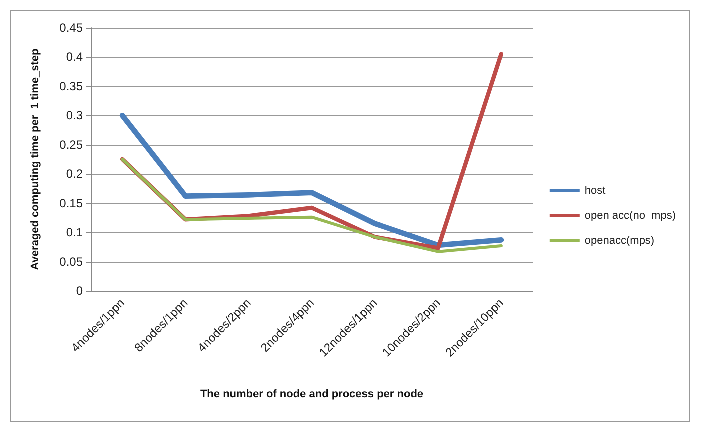 The image size is (701, 432). Describe the element at coordinates (72, 203) in the screenshot. I see `y-tick-label: 0.15` at that location.